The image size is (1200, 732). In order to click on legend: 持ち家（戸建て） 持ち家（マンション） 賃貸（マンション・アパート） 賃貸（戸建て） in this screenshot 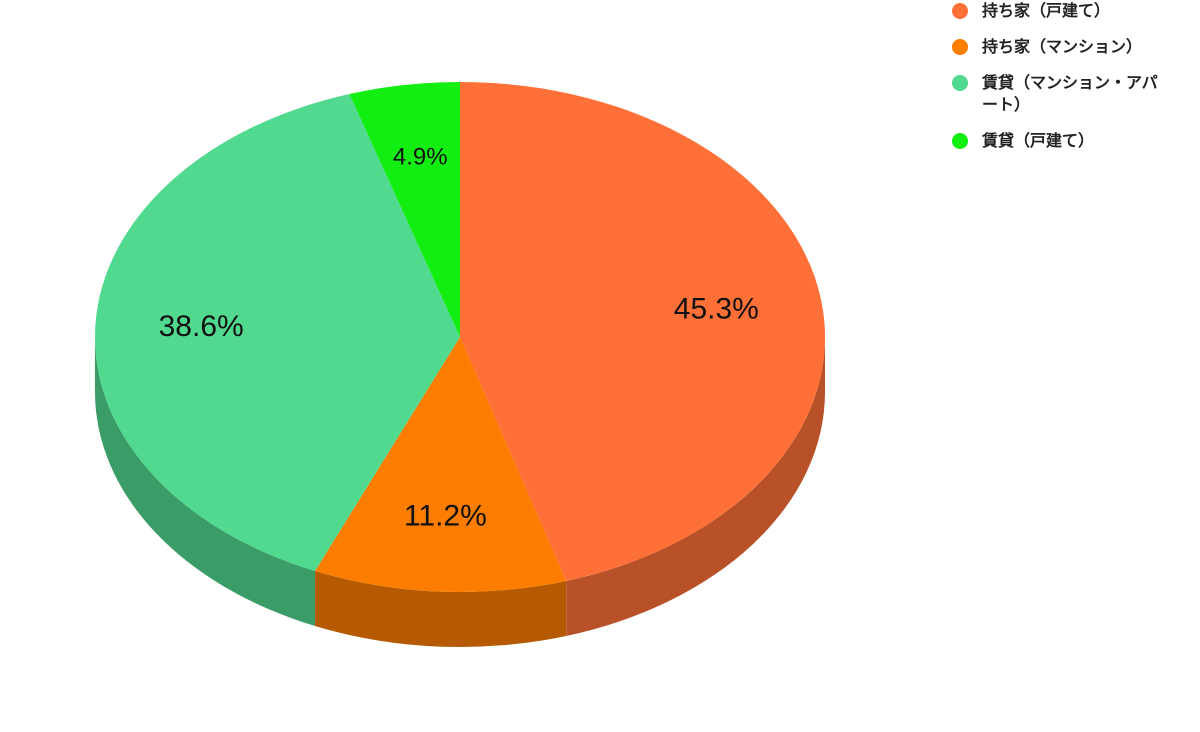, I will do `click(1059, 83)`.